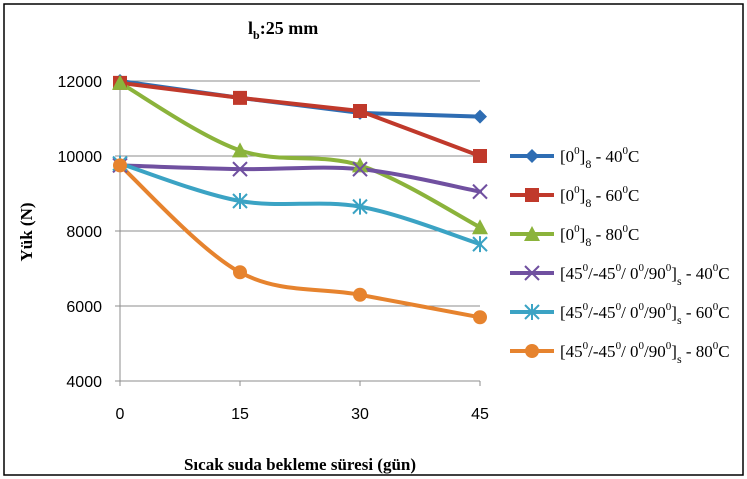 The image size is (747, 479). Describe the element at coordinates (84, 232) in the screenshot. I see `y-tick-label: 8000` at that location.